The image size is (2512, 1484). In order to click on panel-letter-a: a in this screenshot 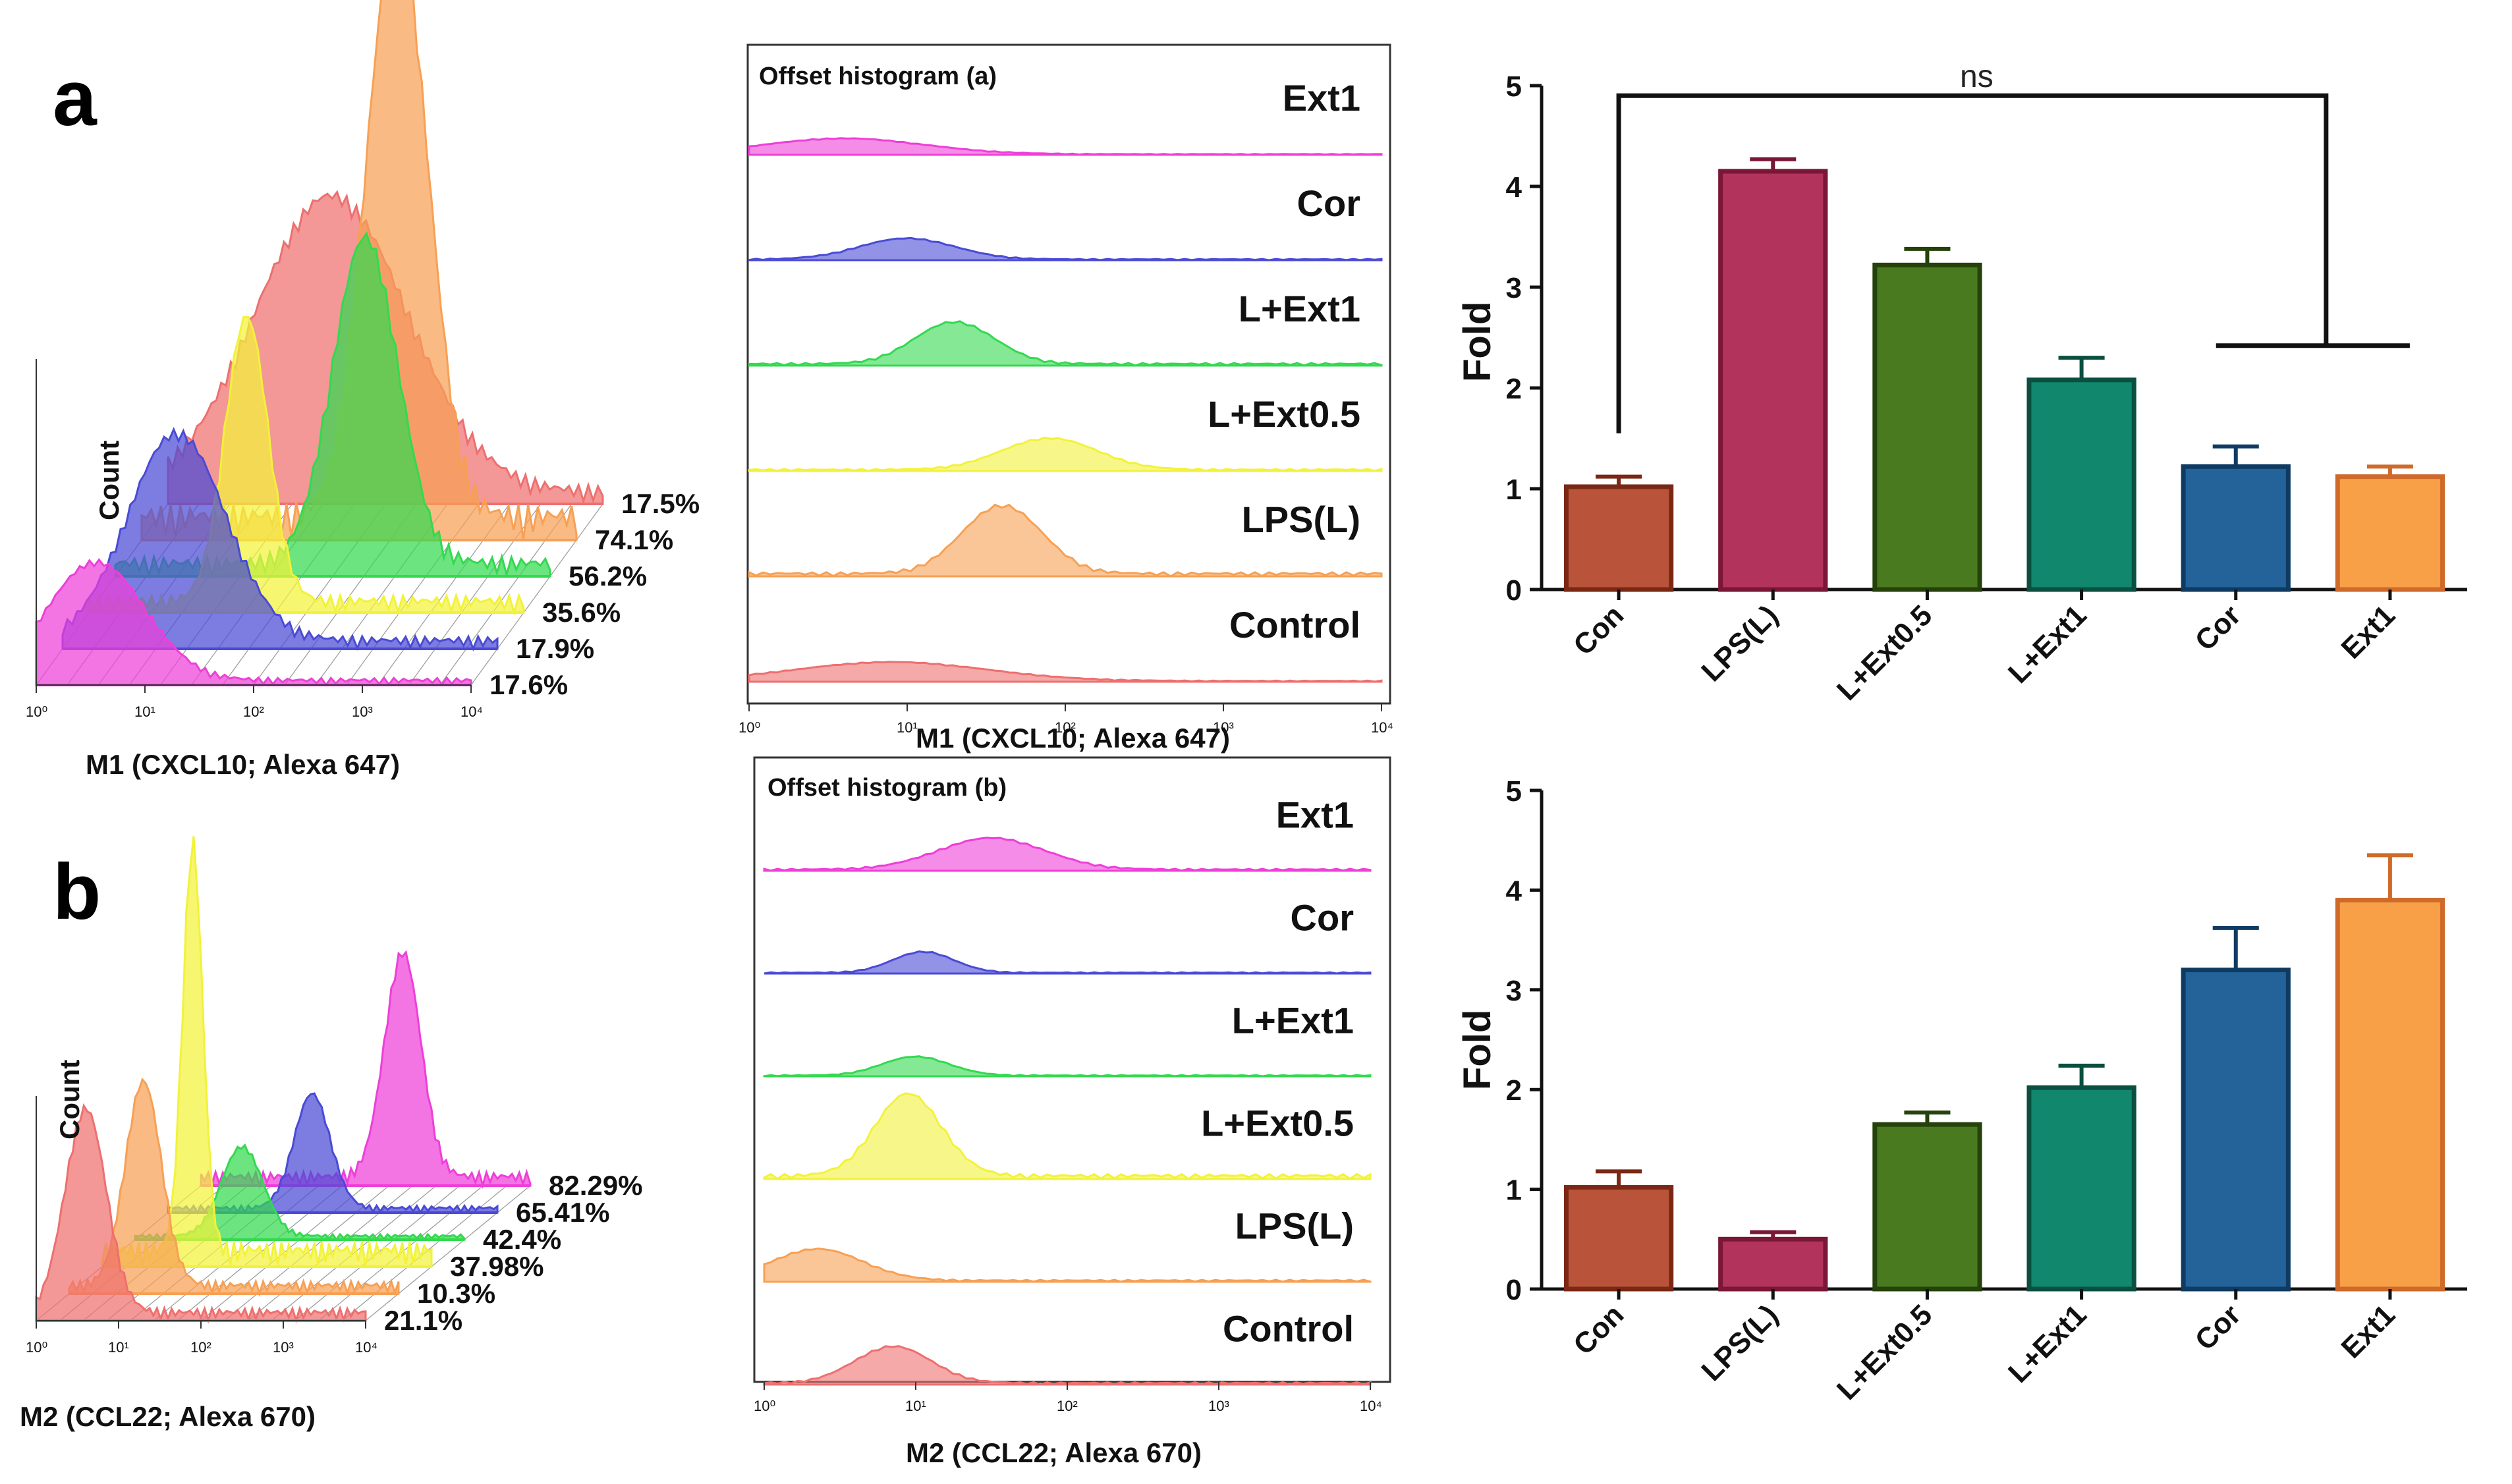, I will do `click(75, 98)`.